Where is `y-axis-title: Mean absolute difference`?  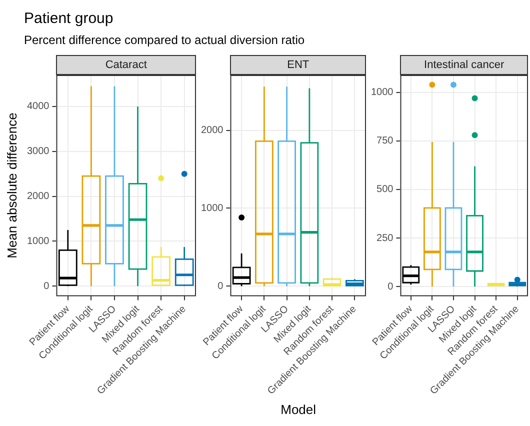
y-axis-title: Mean absolute difference is located at coordinates (12, 185).